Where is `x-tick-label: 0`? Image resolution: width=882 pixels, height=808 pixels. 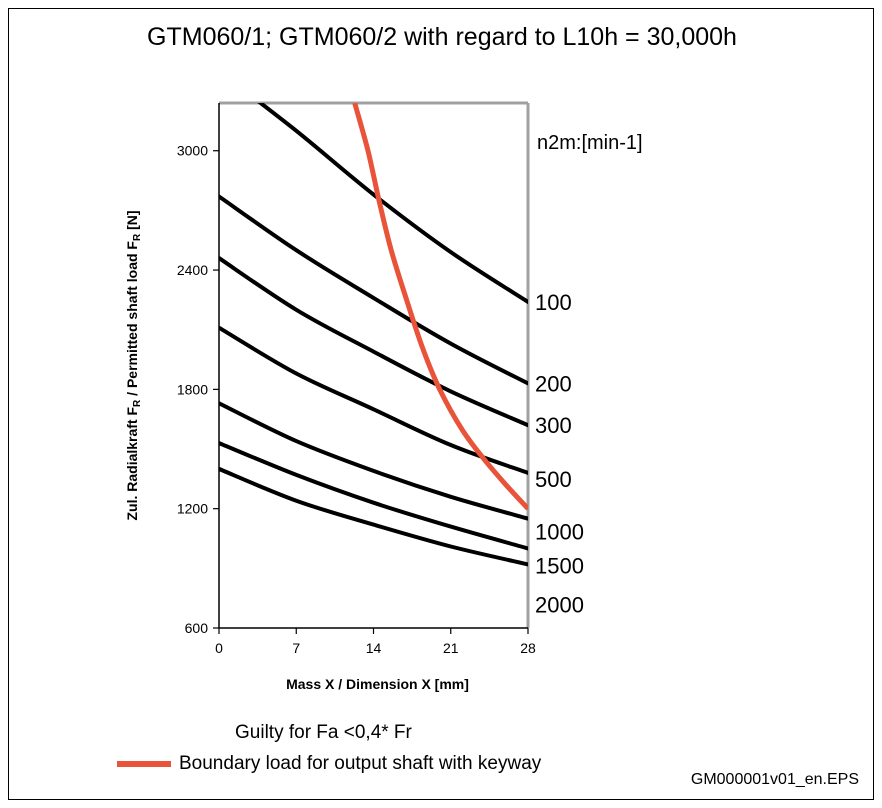 x-tick-label: 0 is located at coordinates (219, 648).